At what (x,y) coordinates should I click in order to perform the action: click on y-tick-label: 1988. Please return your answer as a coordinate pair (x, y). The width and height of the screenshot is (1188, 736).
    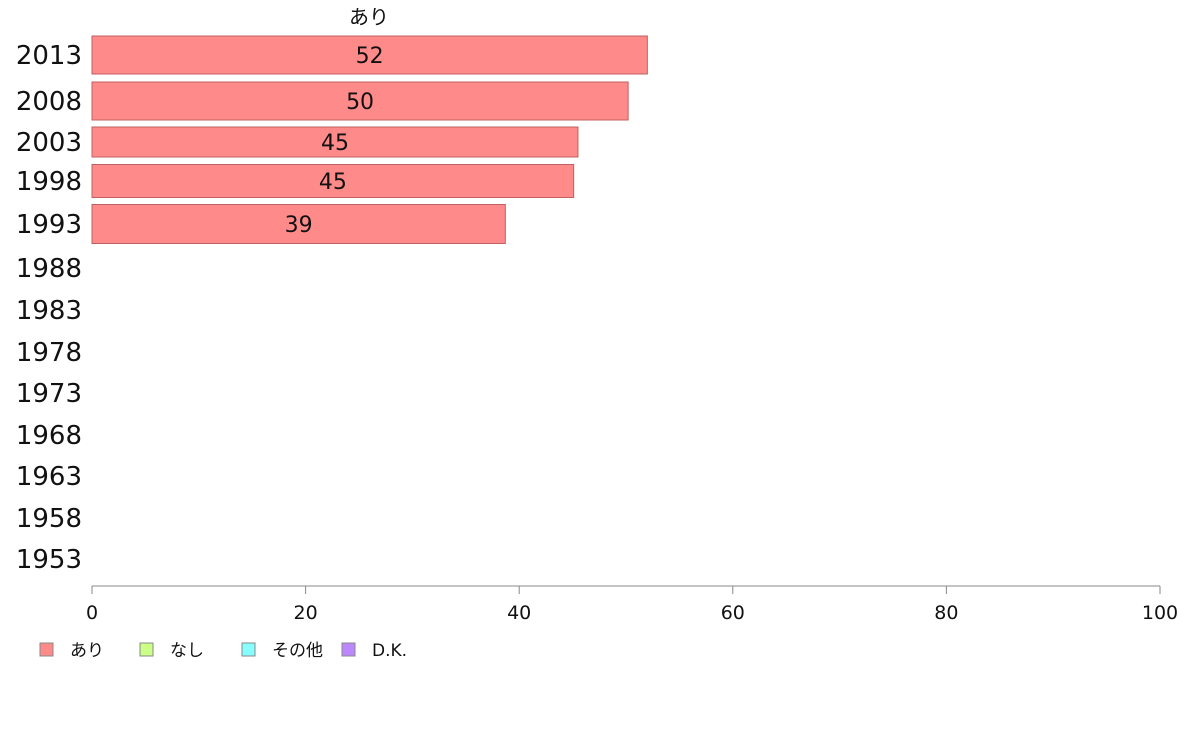
    Looking at the image, I should click on (49, 269).